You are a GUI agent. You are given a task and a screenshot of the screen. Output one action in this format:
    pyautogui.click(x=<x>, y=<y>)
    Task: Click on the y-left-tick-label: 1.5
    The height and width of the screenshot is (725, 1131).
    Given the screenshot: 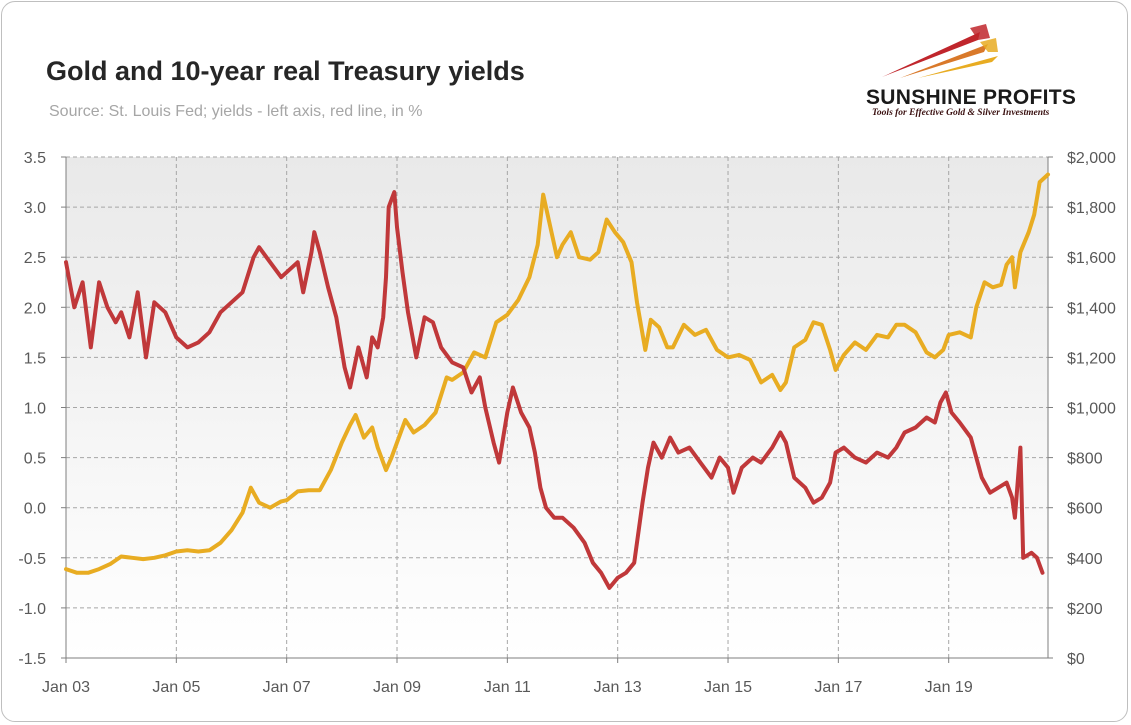 What is the action you would take?
    pyautogui.click(x=35, y=358)
    